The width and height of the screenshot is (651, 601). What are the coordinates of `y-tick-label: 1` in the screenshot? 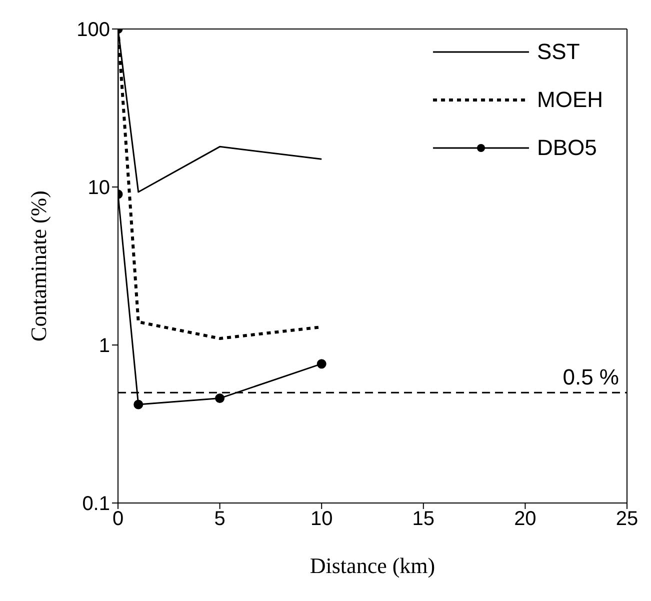 It's located at (104, 346).